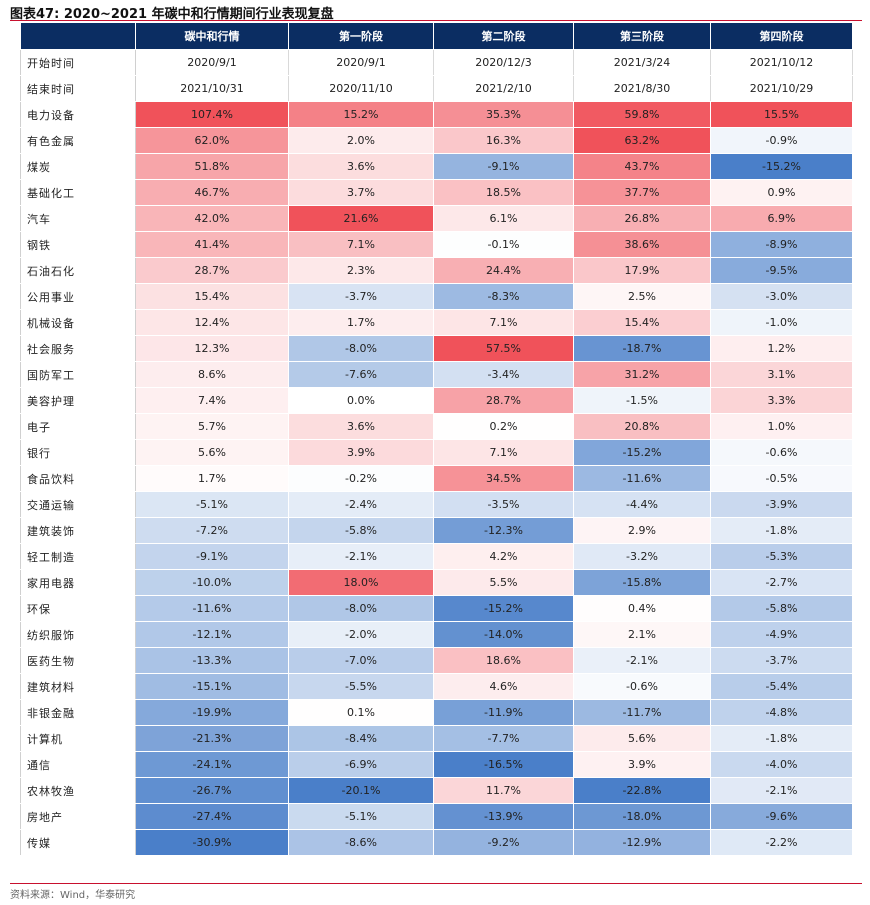 Image resolution: width=870 pixels, height=905 pixels. What do you see at coordinates (781, 582) in the screenshot?
I see `heat-cell: -2.7%` at bounding box center [781, 582].